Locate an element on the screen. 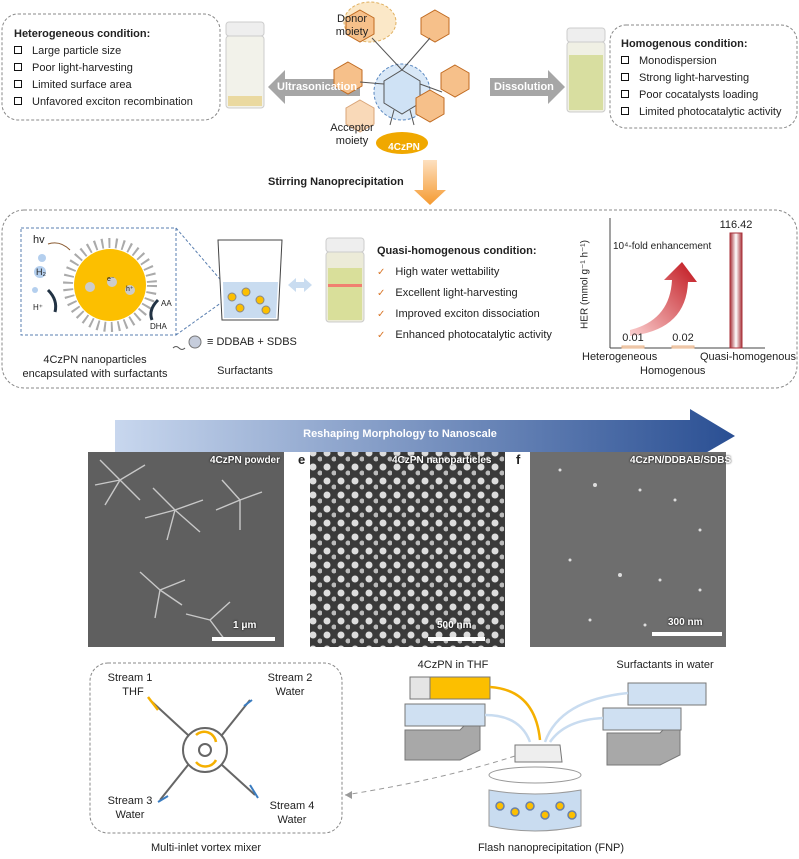  heterogeneous-title: Heterogeneous condition: is located at coordinates (82, 34).